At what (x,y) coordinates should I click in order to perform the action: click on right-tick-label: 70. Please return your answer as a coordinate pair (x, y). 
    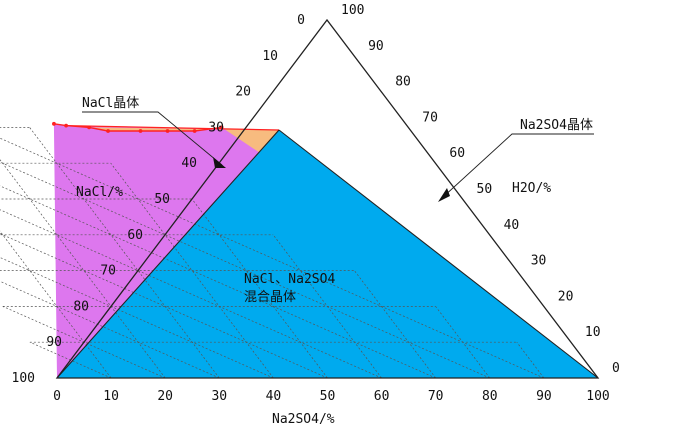
    Looking at the image, I should click on (430, 117).